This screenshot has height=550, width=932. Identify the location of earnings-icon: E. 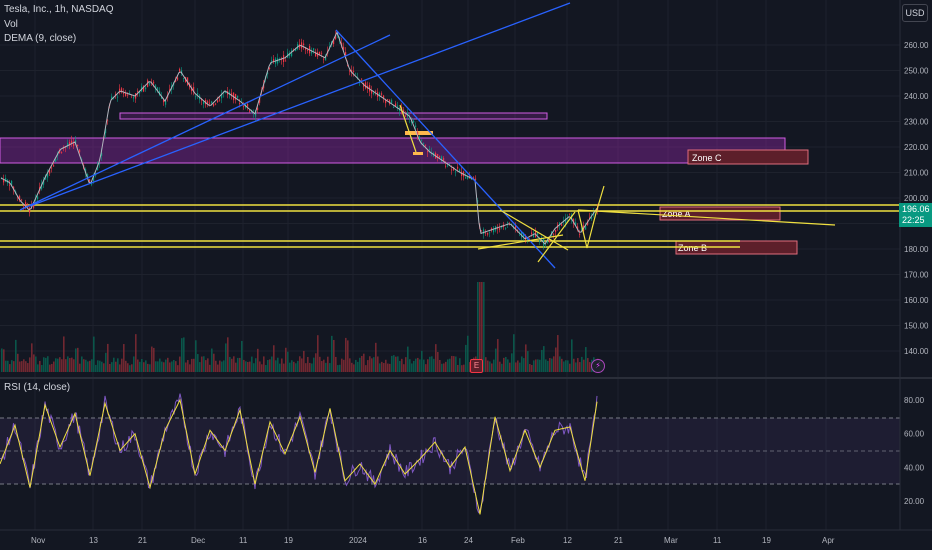
(476, 366).